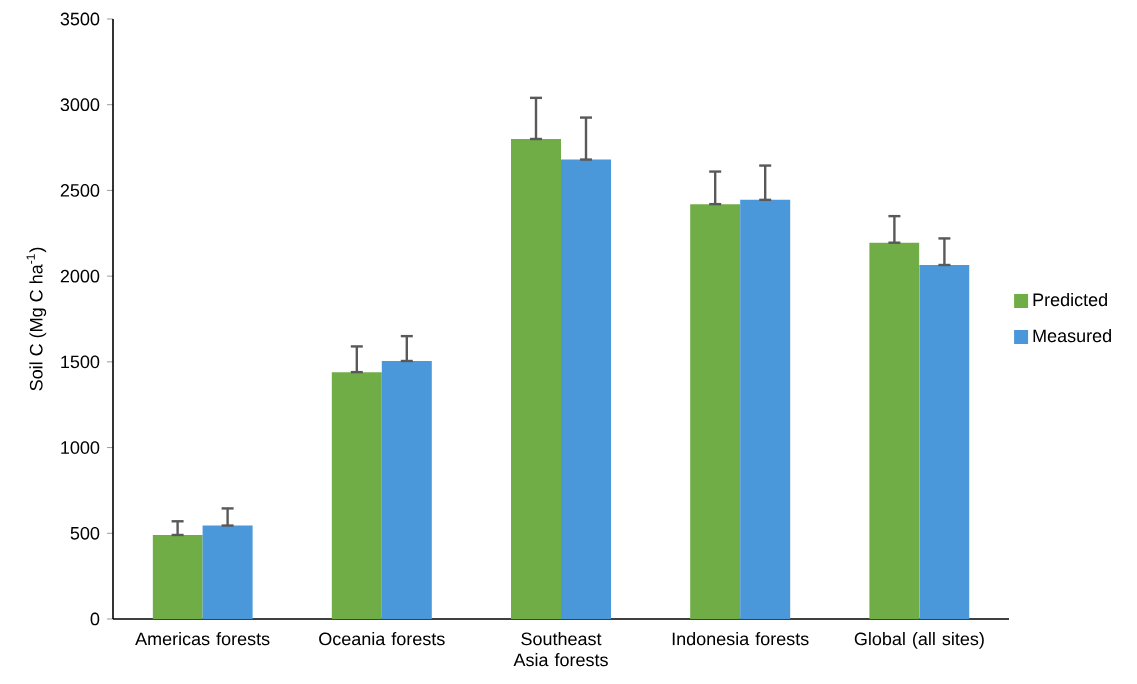 This screenshot has height=684, width=1137. I want to click on legend-label: Predicted, so click(1070, 299).